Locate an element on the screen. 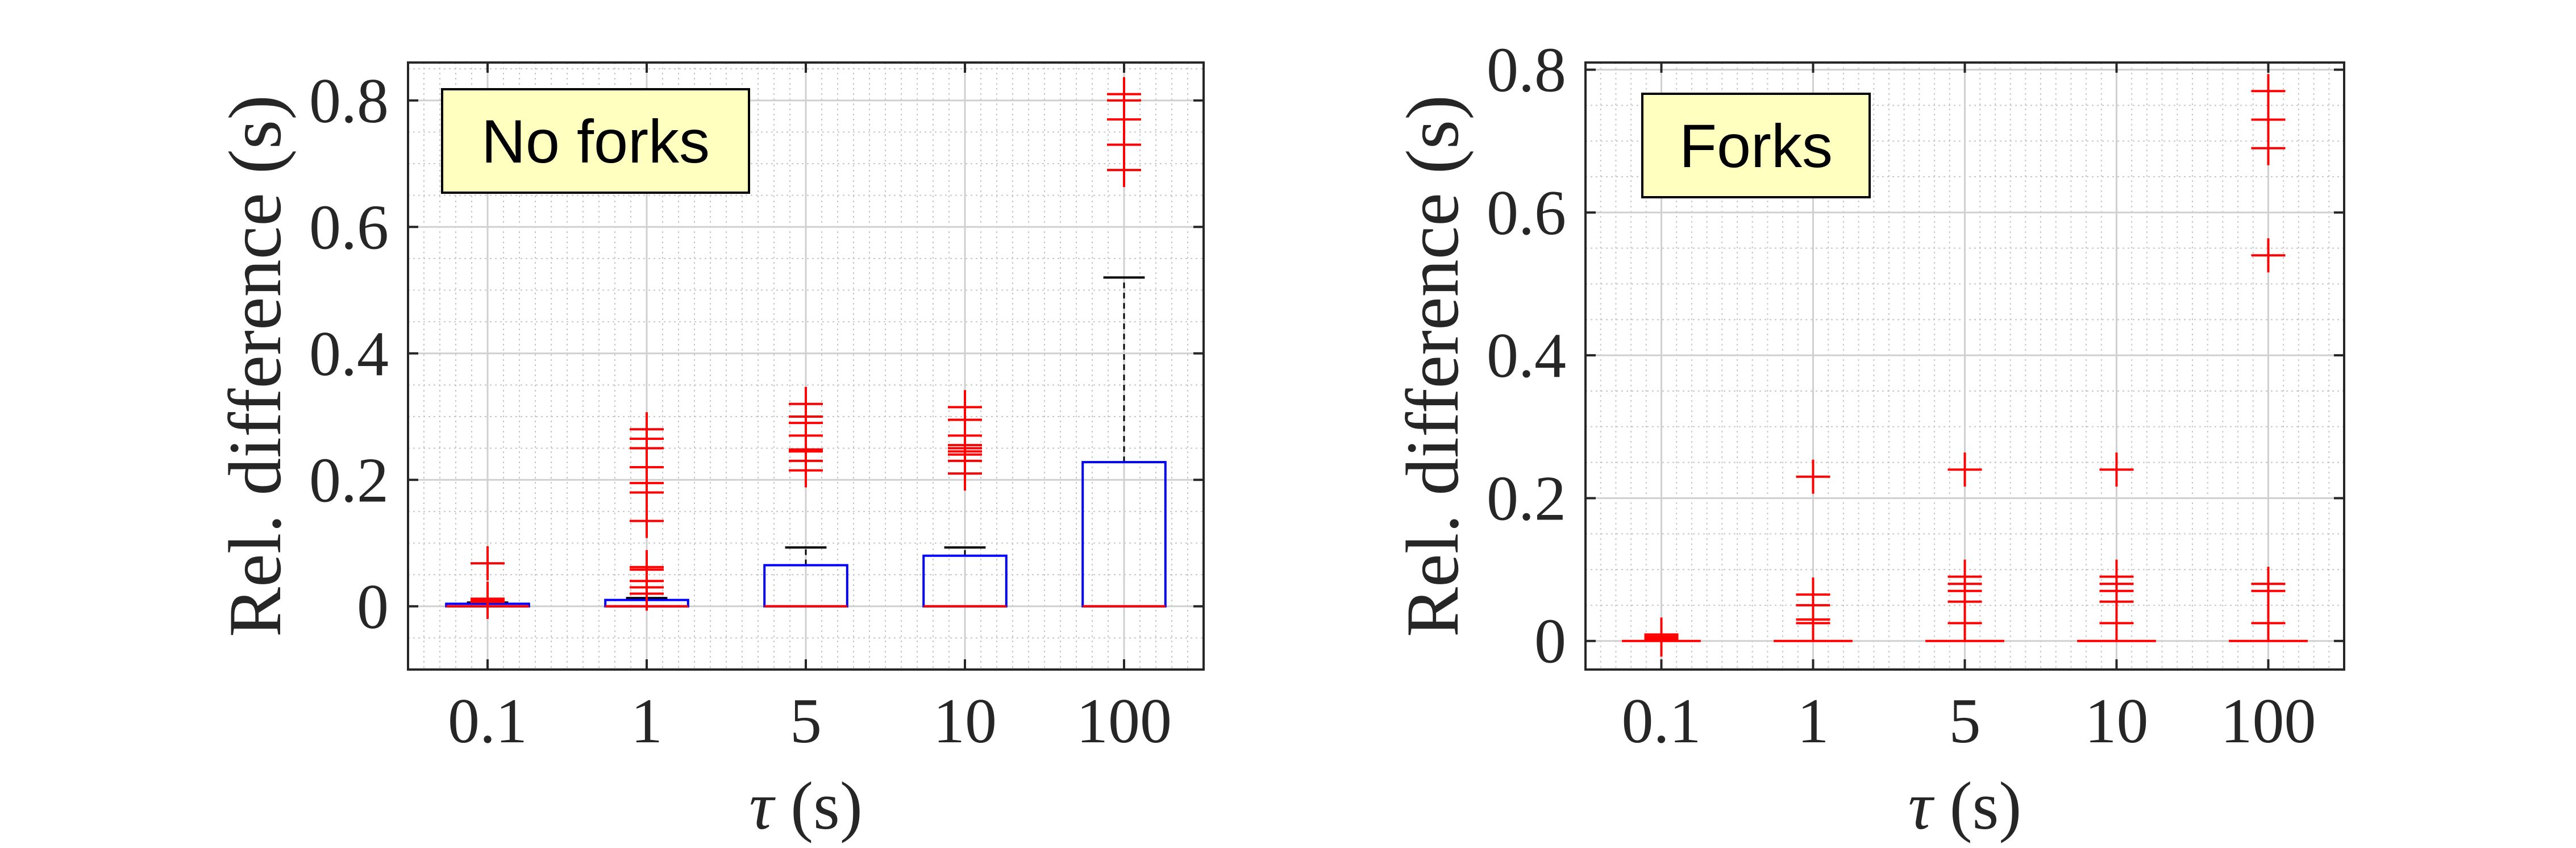 The image size is (2576, 848). annotation-box: Forks is located at coordinates (1756, 146).